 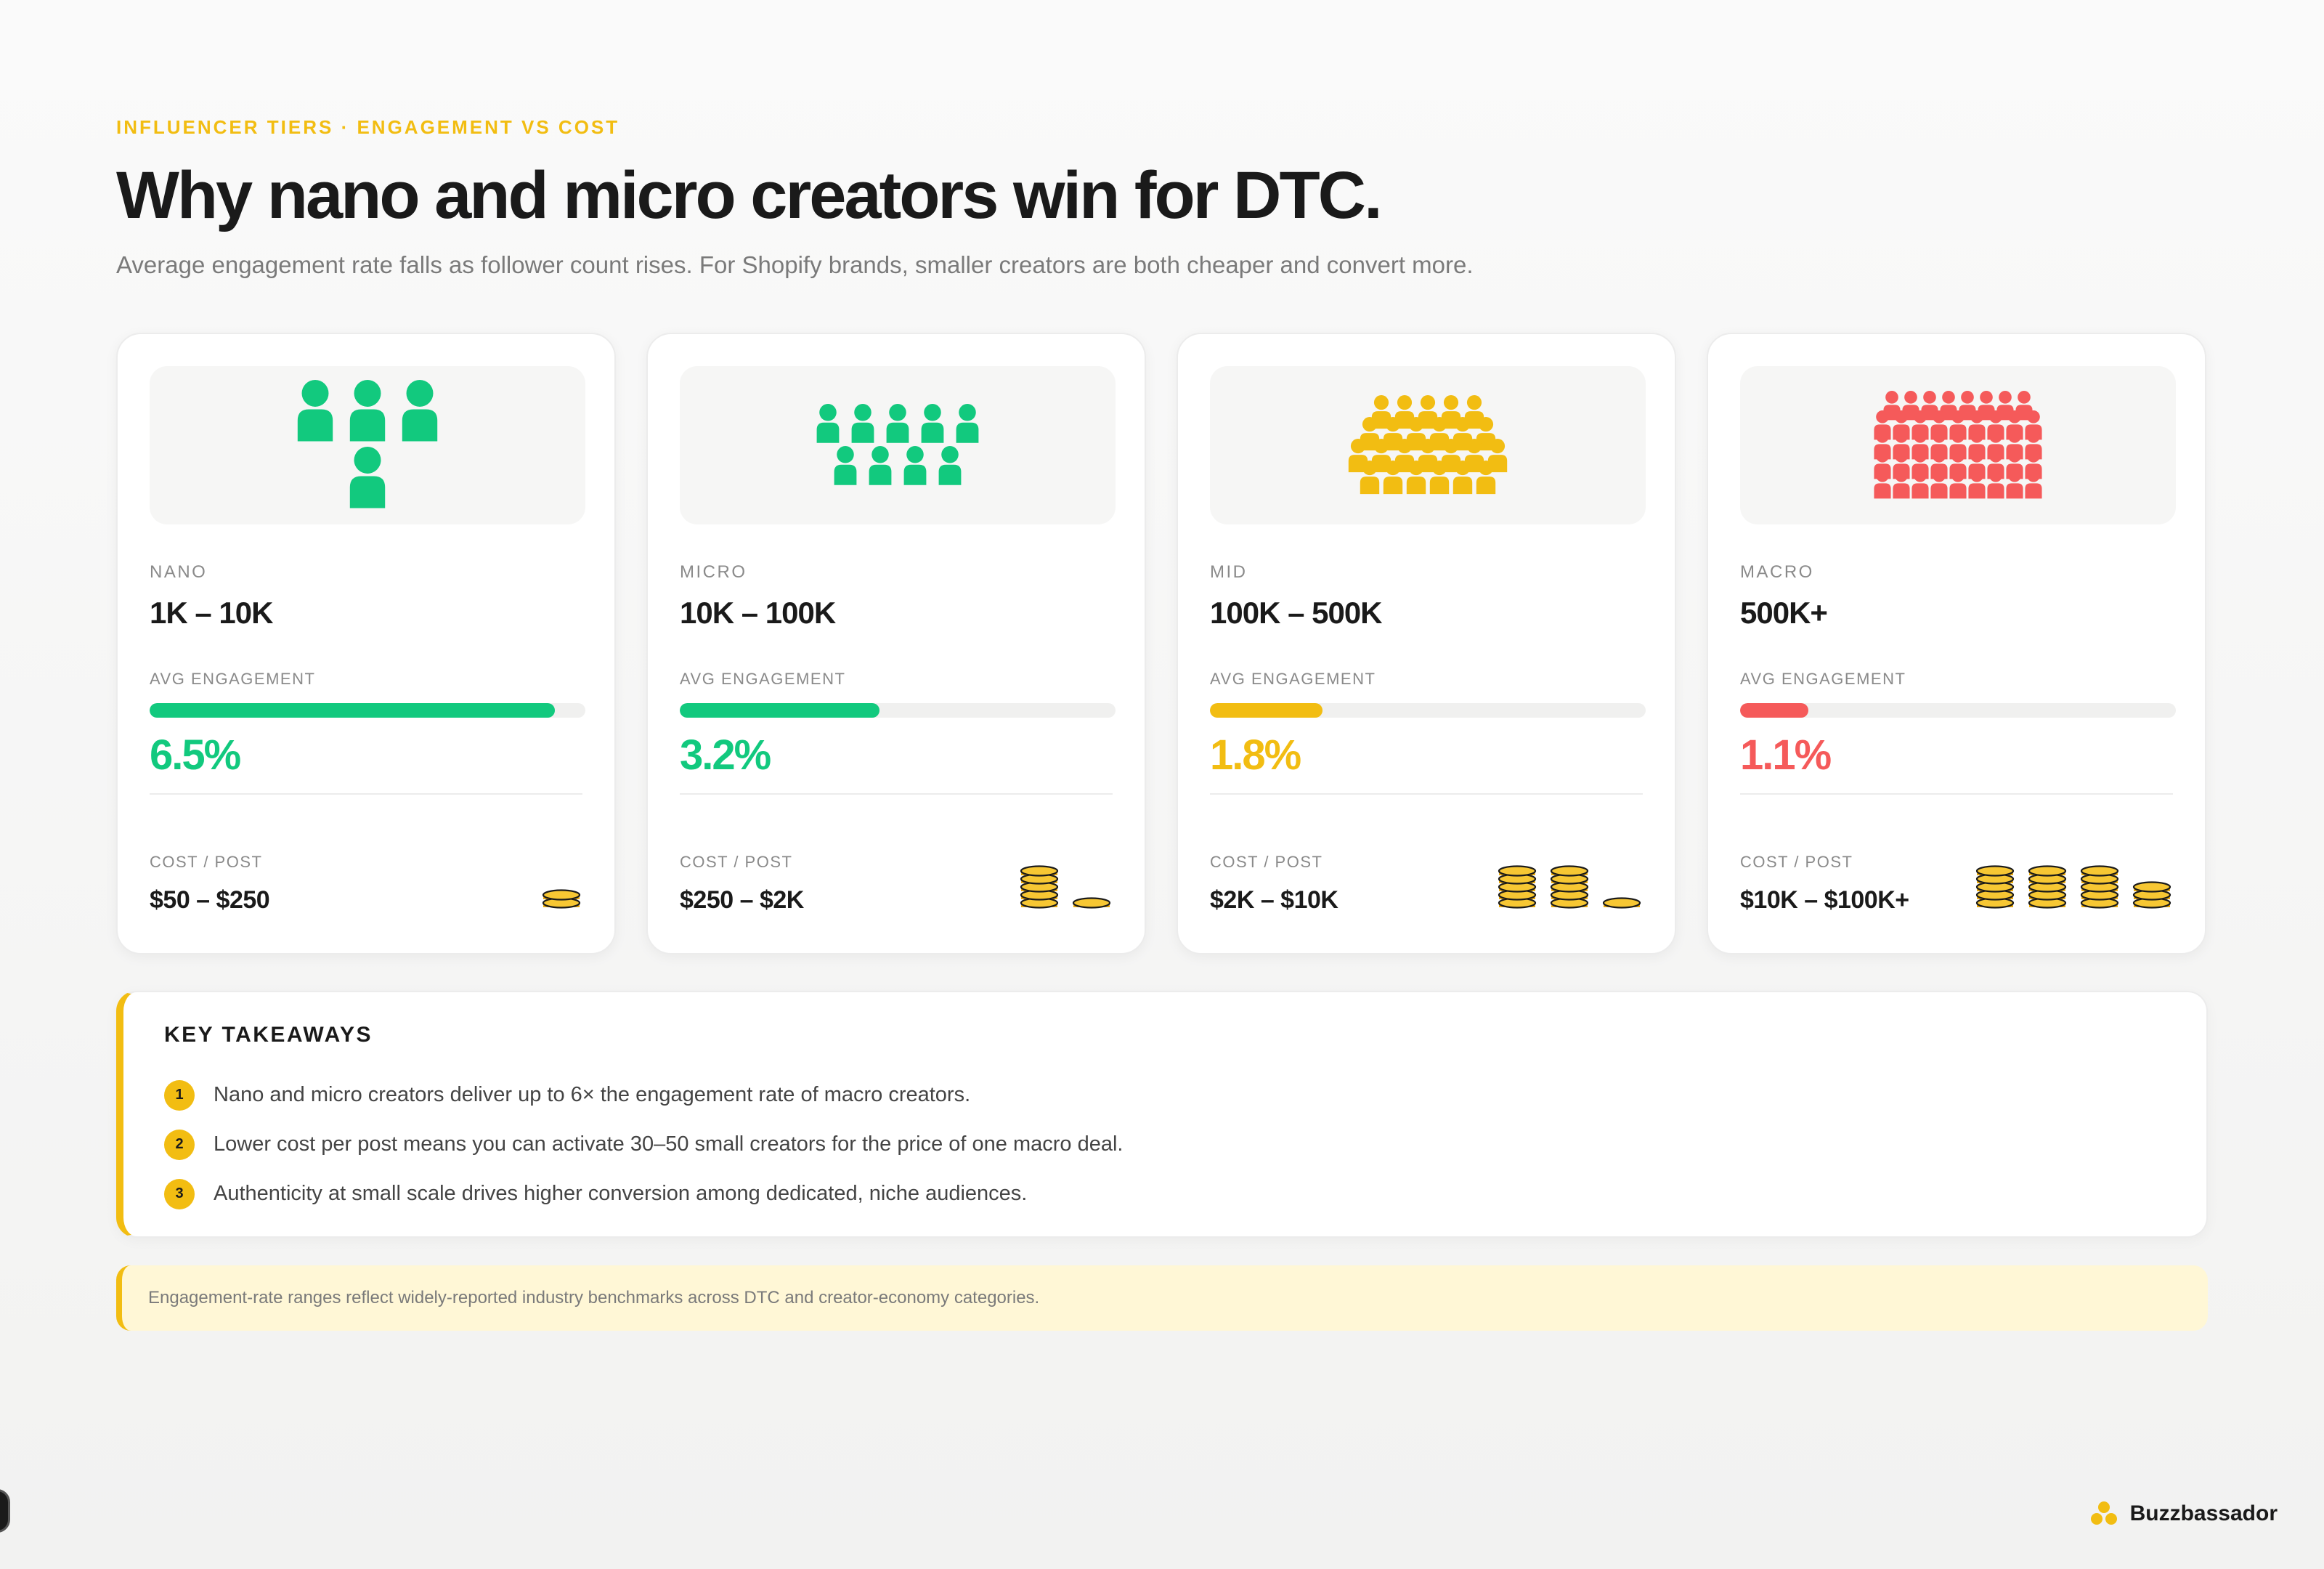 I want to click on scroll-handle, so click(x=5, y=1511).